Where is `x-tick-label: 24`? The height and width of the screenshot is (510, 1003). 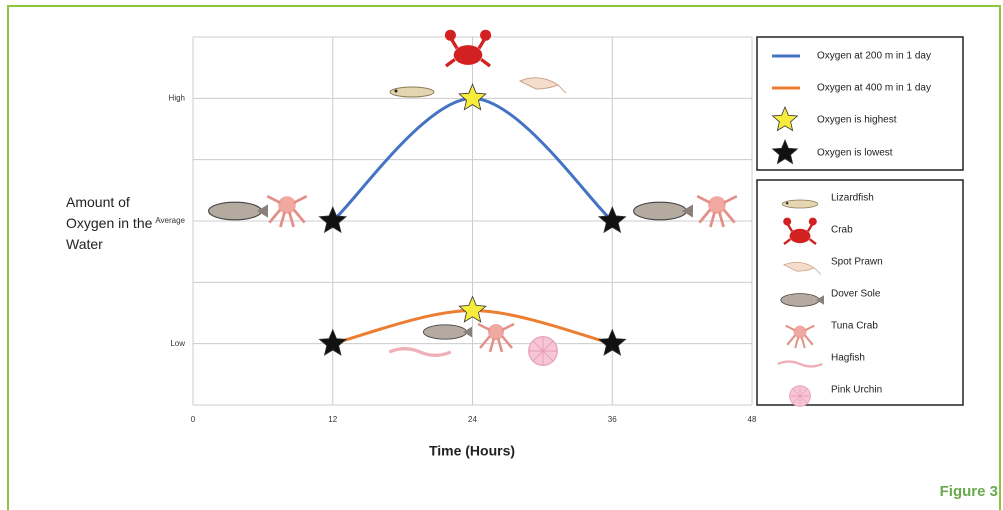 x-tick-label: 24 is located at coordinates (472, 419).